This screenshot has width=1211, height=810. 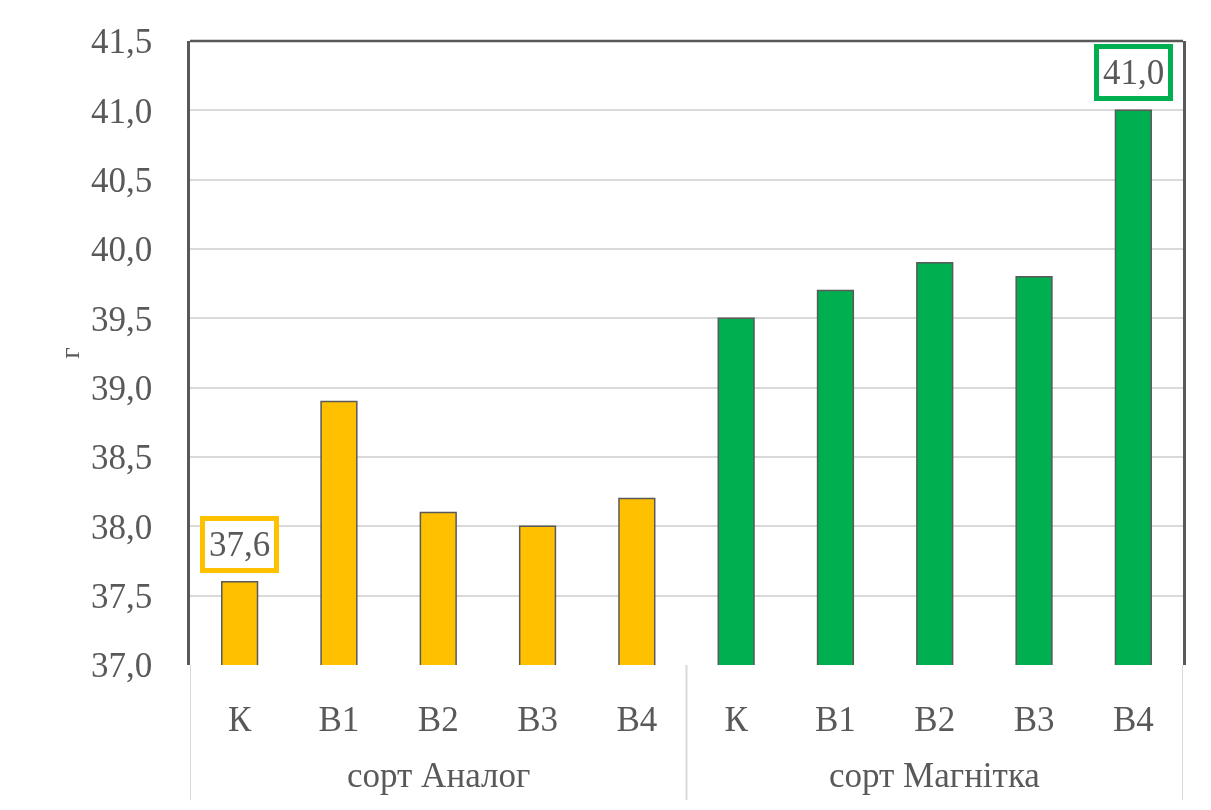 I want to click on y-tick-label: 41,0, so click(x=122, y=111).